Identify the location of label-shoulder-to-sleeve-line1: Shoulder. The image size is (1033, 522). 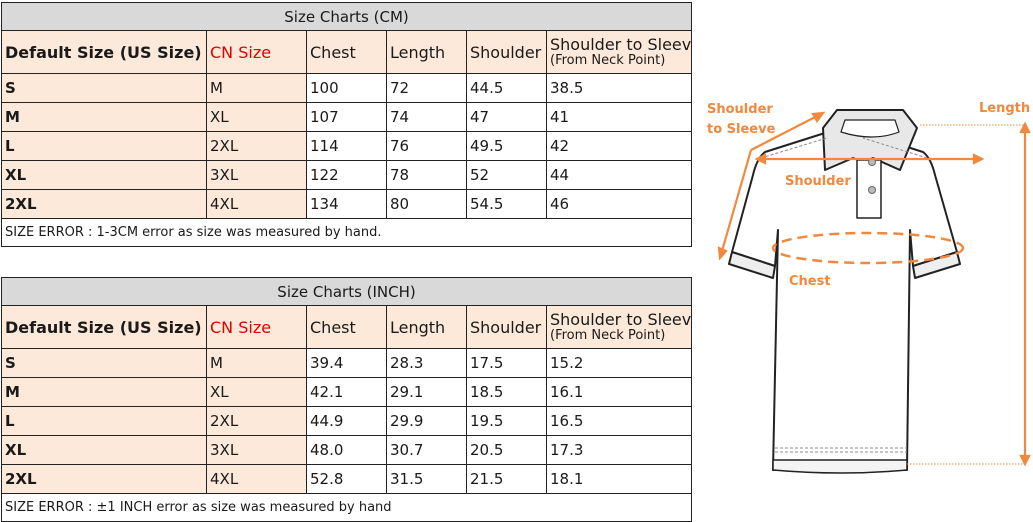
(740, 109).